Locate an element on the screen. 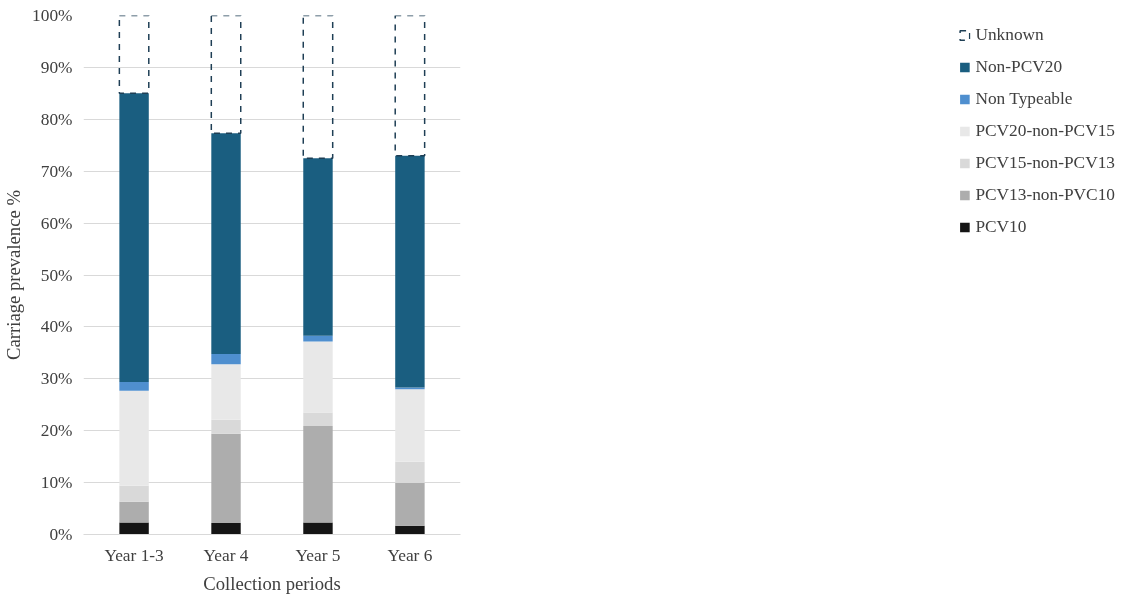 The height and width of the screenshot is (598, 1129). legend-label: PCV15-non-PCV13 is located at coordinates (1045, 163).